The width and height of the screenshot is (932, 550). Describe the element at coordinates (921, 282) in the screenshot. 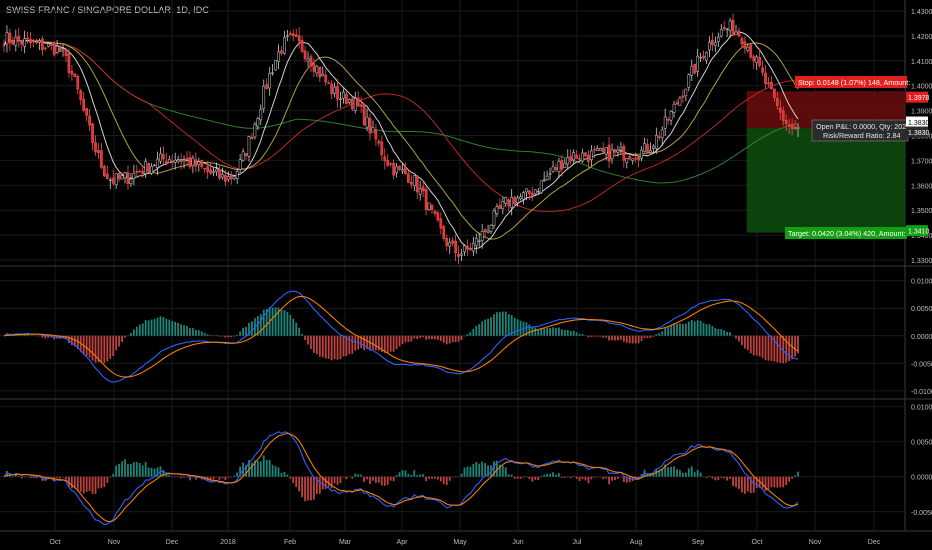

I see `indicator-tick-label: 0.0100` at that location.